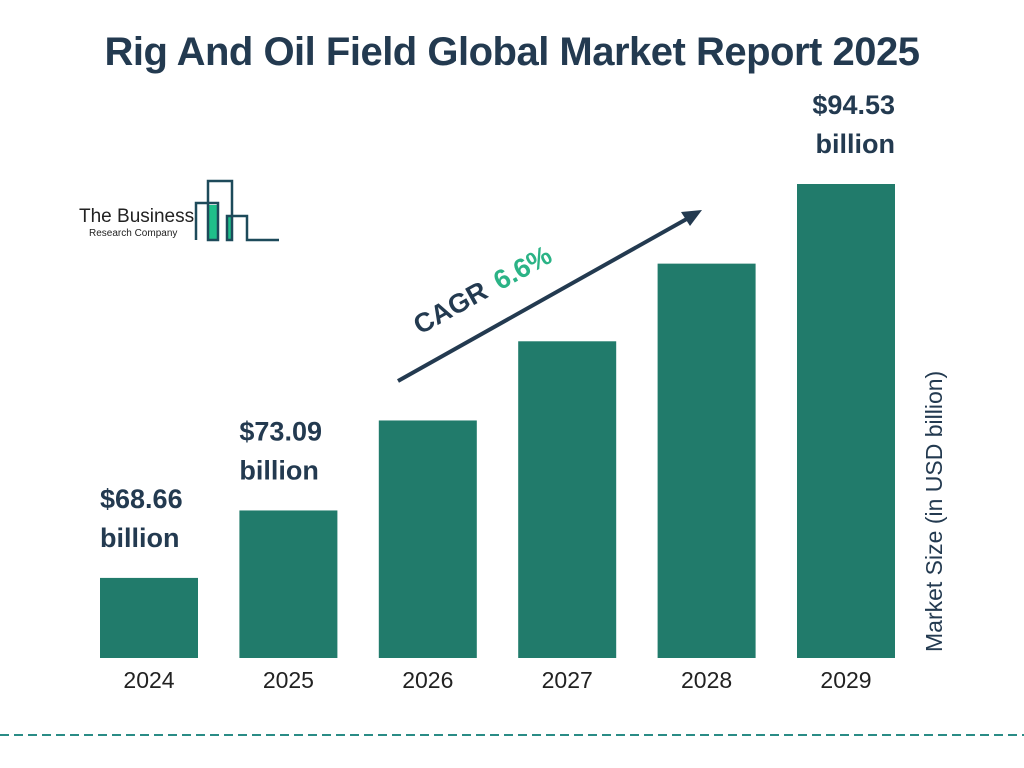 This screenshot has width=1024, height=768. What do you see at coordinates (427, 539) in the screenshot?
I see `bar-2026` at bounding box center [427, 539].